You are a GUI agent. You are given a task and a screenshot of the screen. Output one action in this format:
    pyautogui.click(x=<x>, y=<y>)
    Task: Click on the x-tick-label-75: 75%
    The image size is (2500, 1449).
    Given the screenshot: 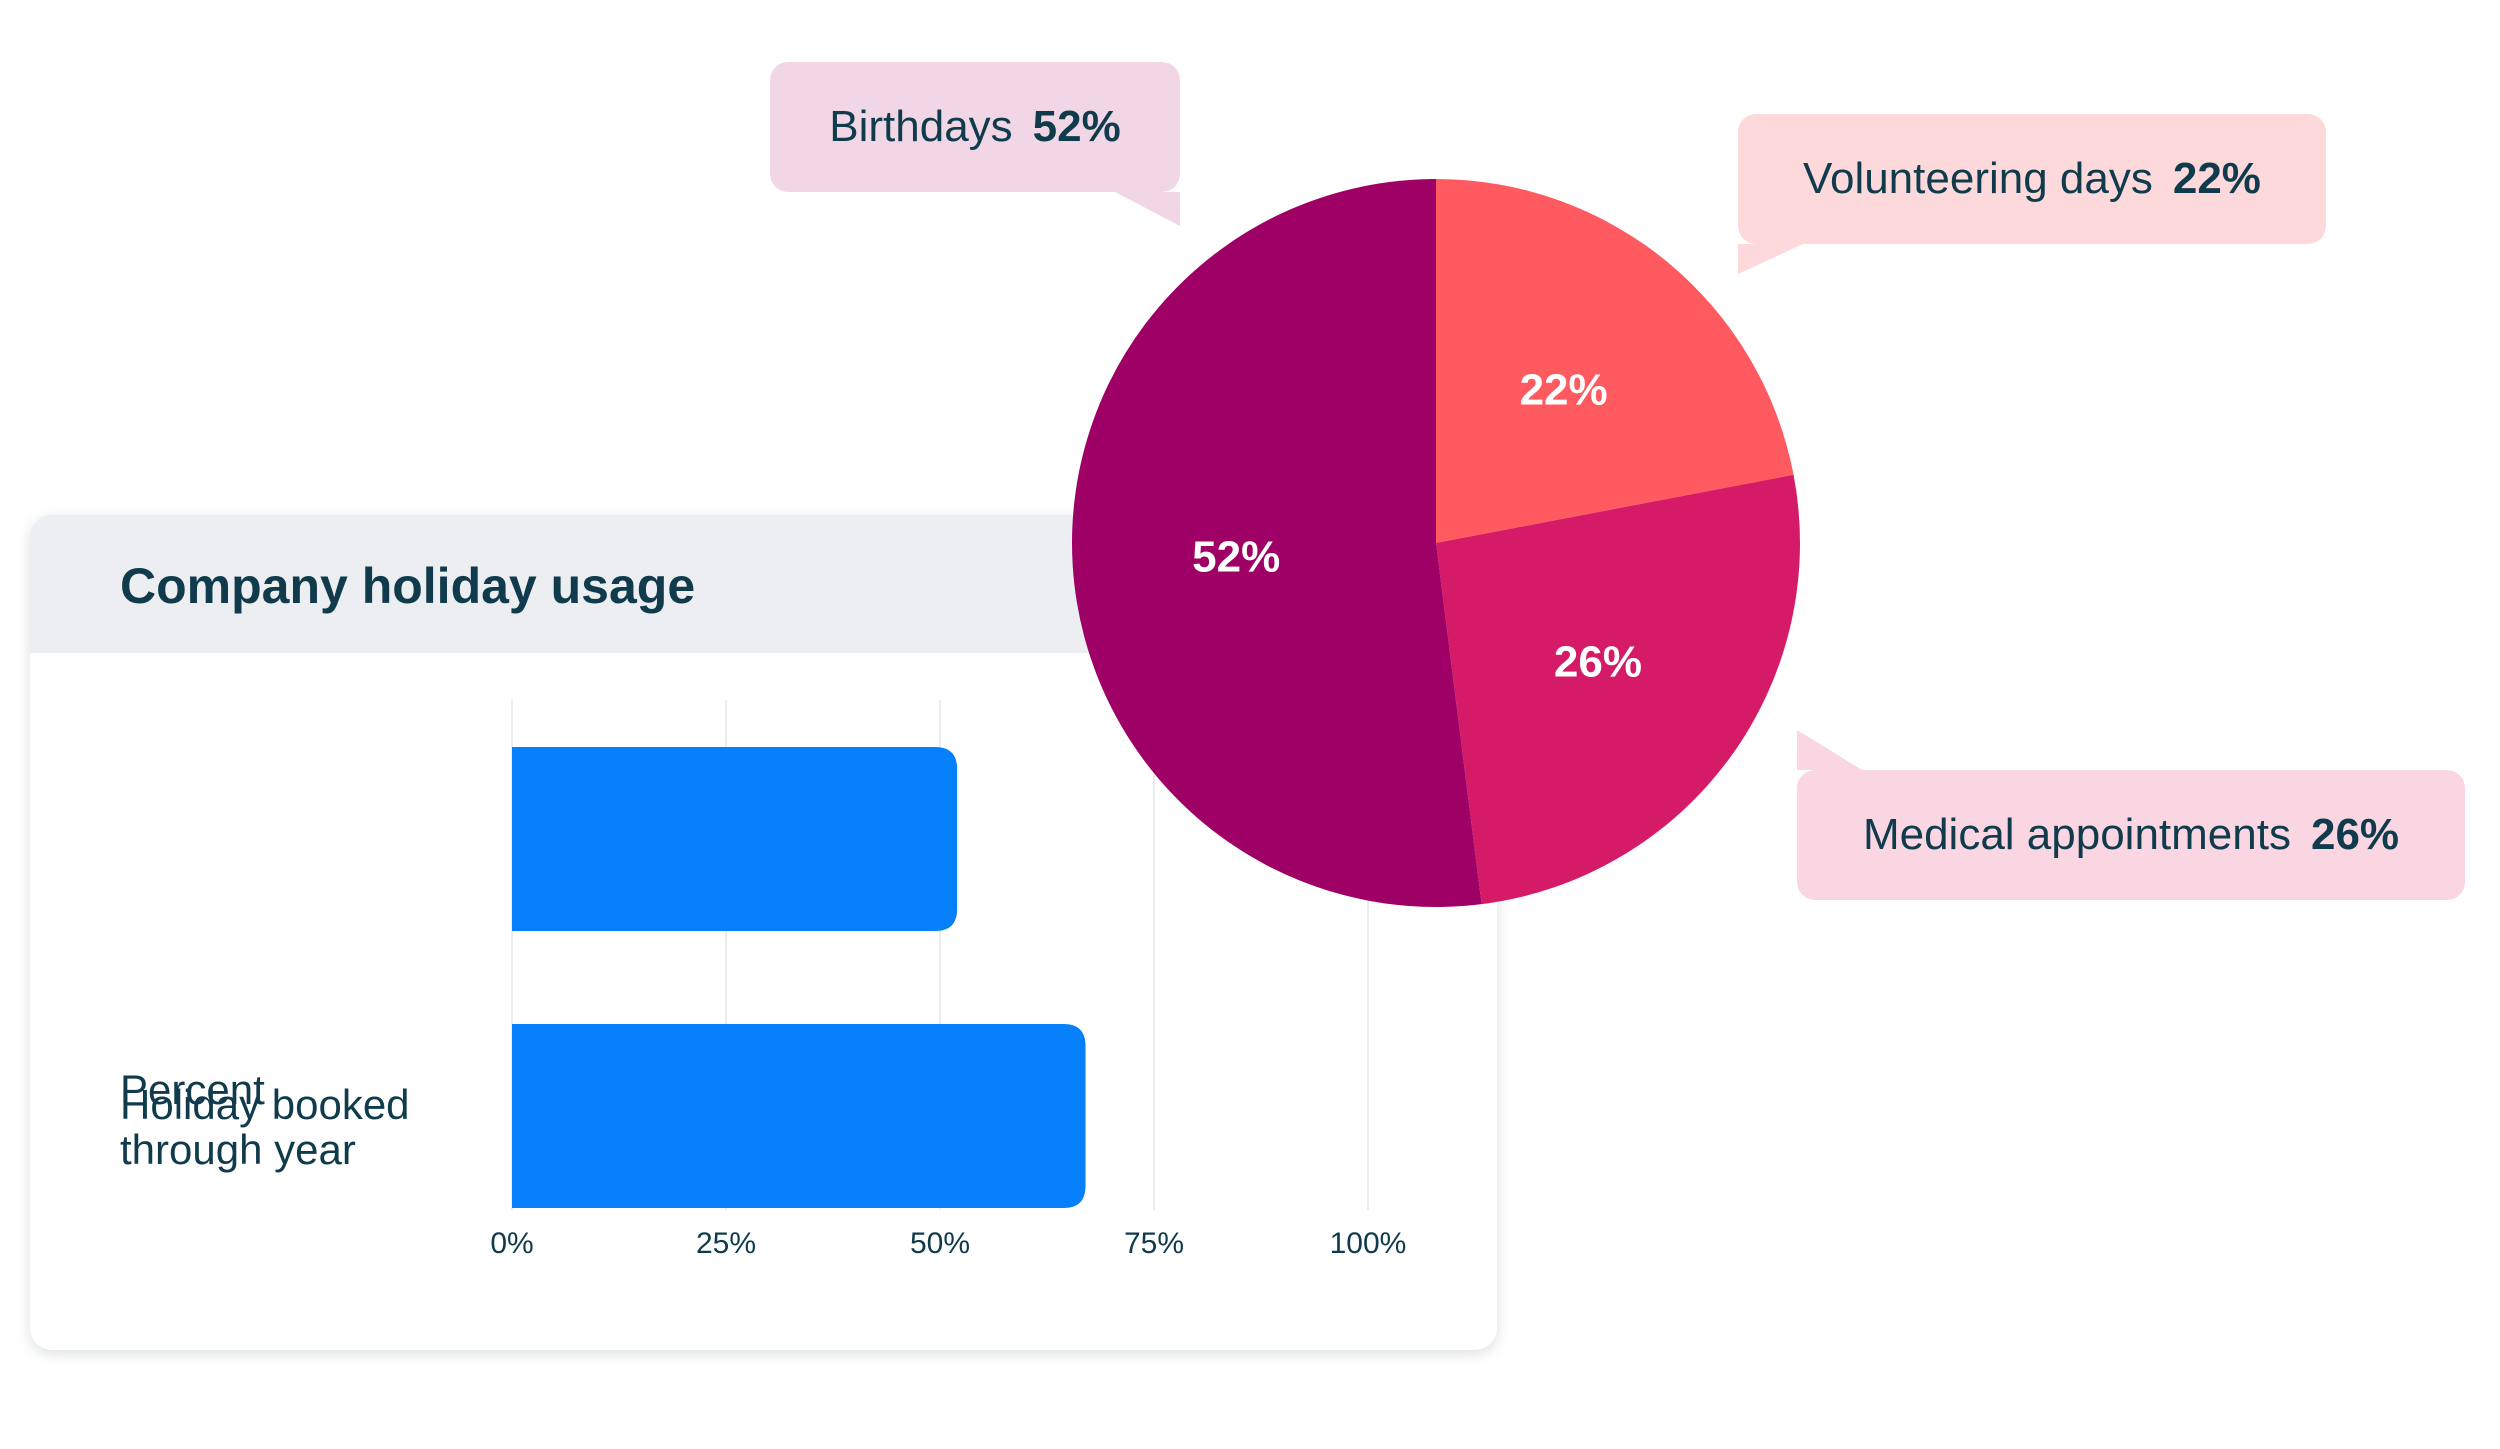 What is the action you would take?
    pyautogui.click(x=1154, y=1243)
    